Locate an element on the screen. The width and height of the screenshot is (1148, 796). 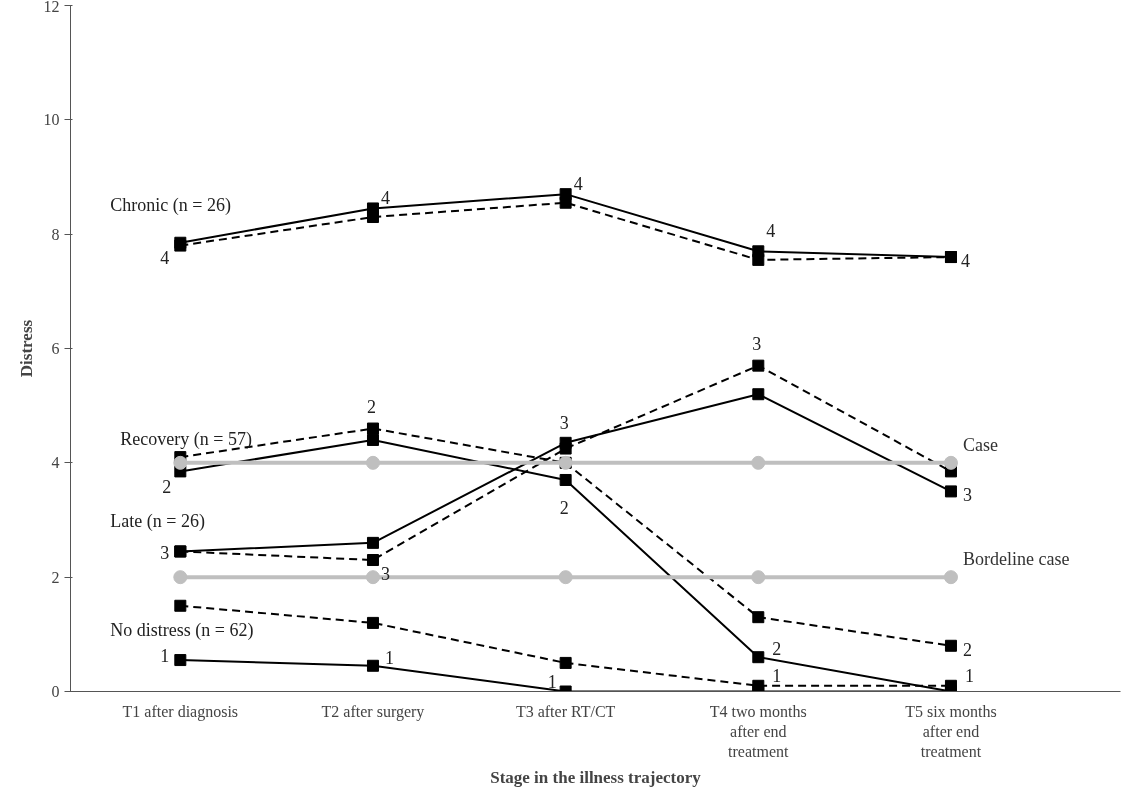
y-axis-title: Distress is located at coordinates (26, 348).